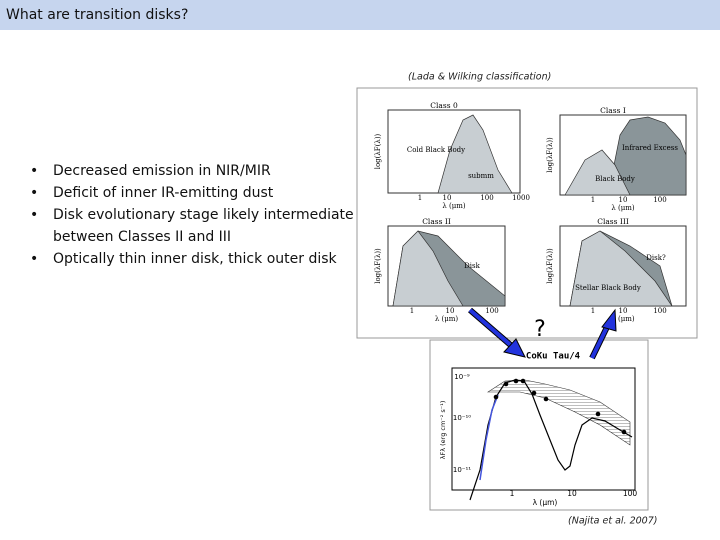 This screenshot has height=540, width=720. What do you see at coordinates (603, 334) in the screenshot?
I see `arrow-right` at bounding box center [603, 334].